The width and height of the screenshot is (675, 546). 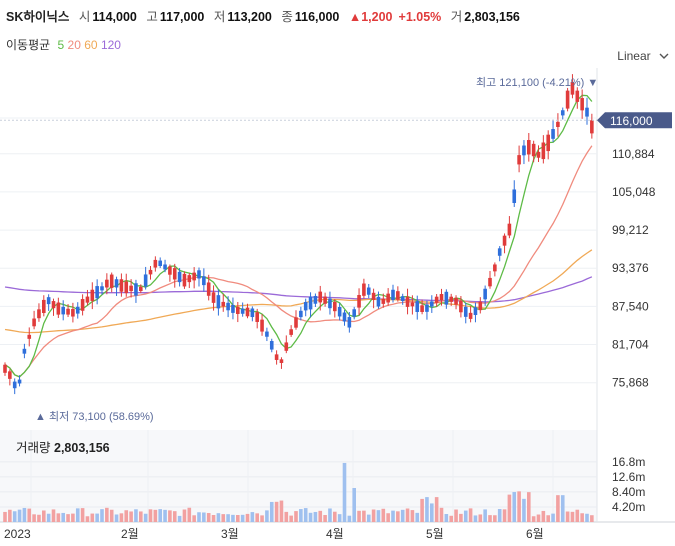 What do you see at coordinates (492, 17) in the screenshot?
I see `volume-value: 2,803,156` at bounding box center [492, 17].